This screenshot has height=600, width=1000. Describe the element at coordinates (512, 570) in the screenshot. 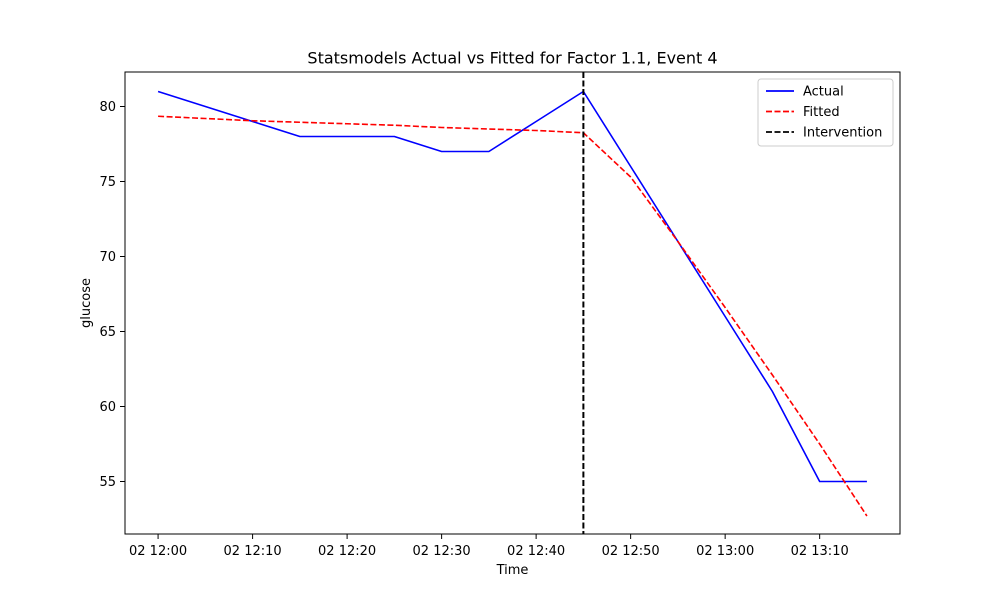

I see `x-axis-title: Time` at that location.